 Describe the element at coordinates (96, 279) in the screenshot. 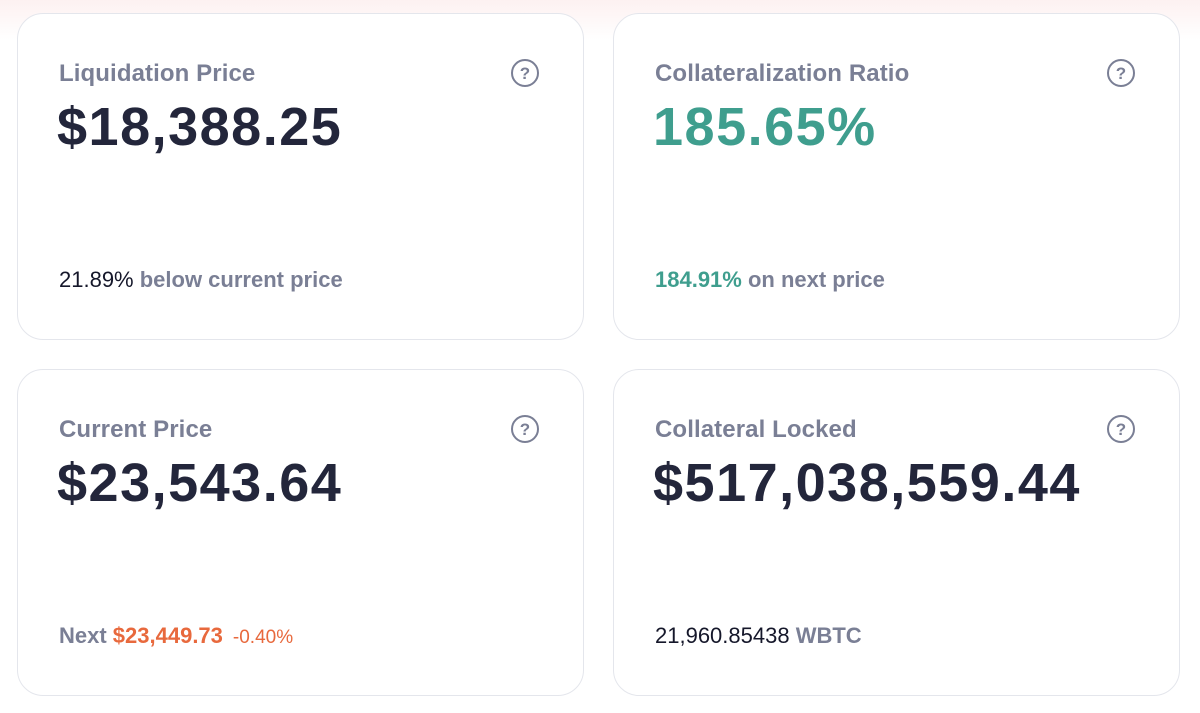

I see `percent-below-value: 21.89%` at that location.